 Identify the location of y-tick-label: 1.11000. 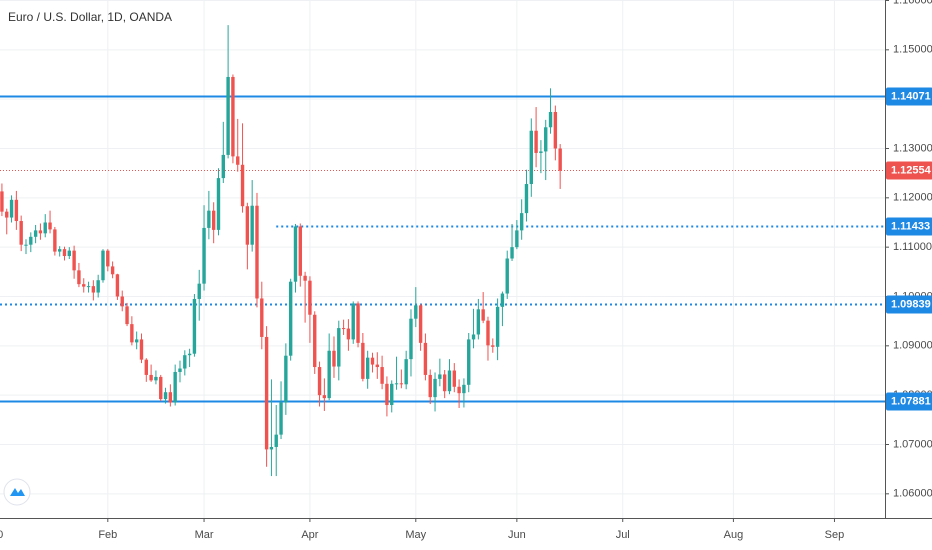
(912, 247).